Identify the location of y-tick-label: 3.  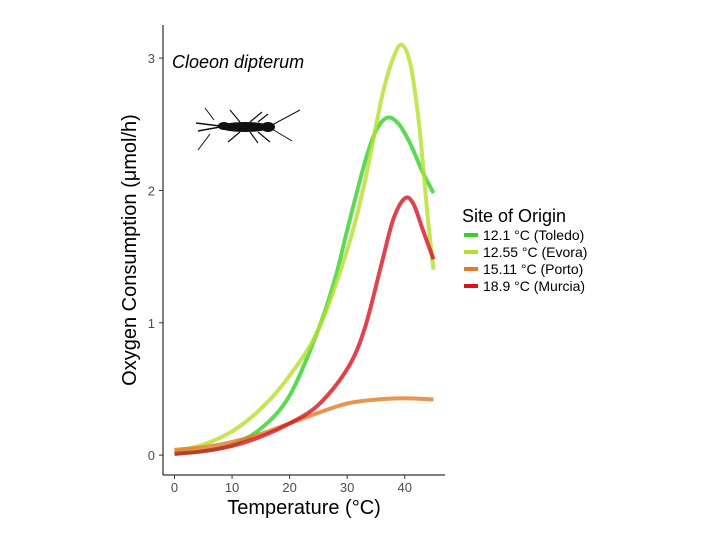
(151, 58).